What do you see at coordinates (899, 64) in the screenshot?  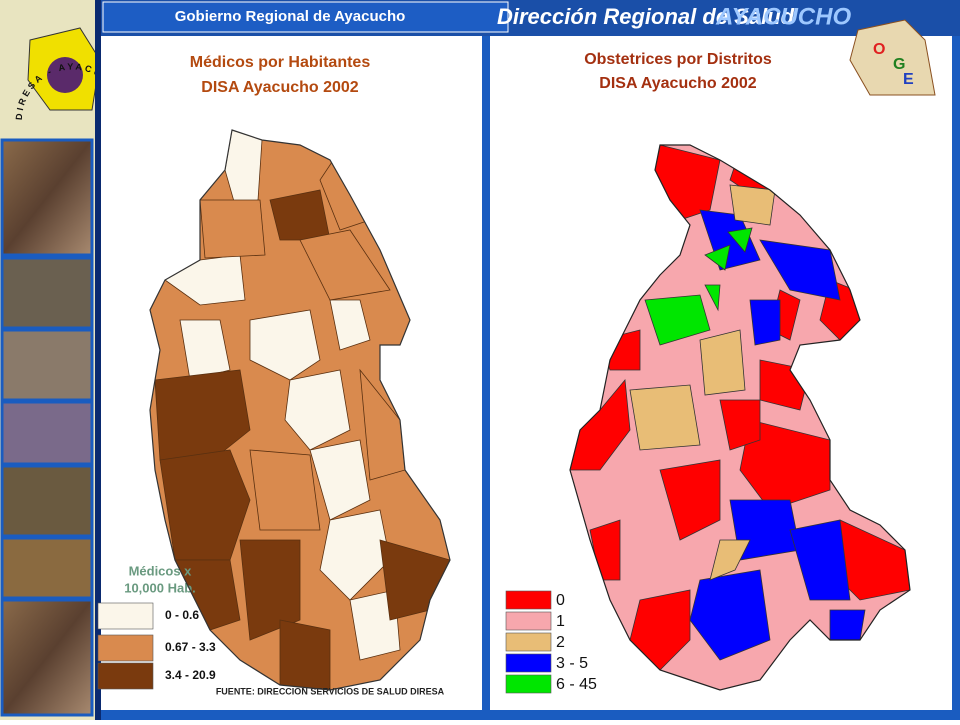 I see `oge-letter: G` at bounding box center [899, 64].